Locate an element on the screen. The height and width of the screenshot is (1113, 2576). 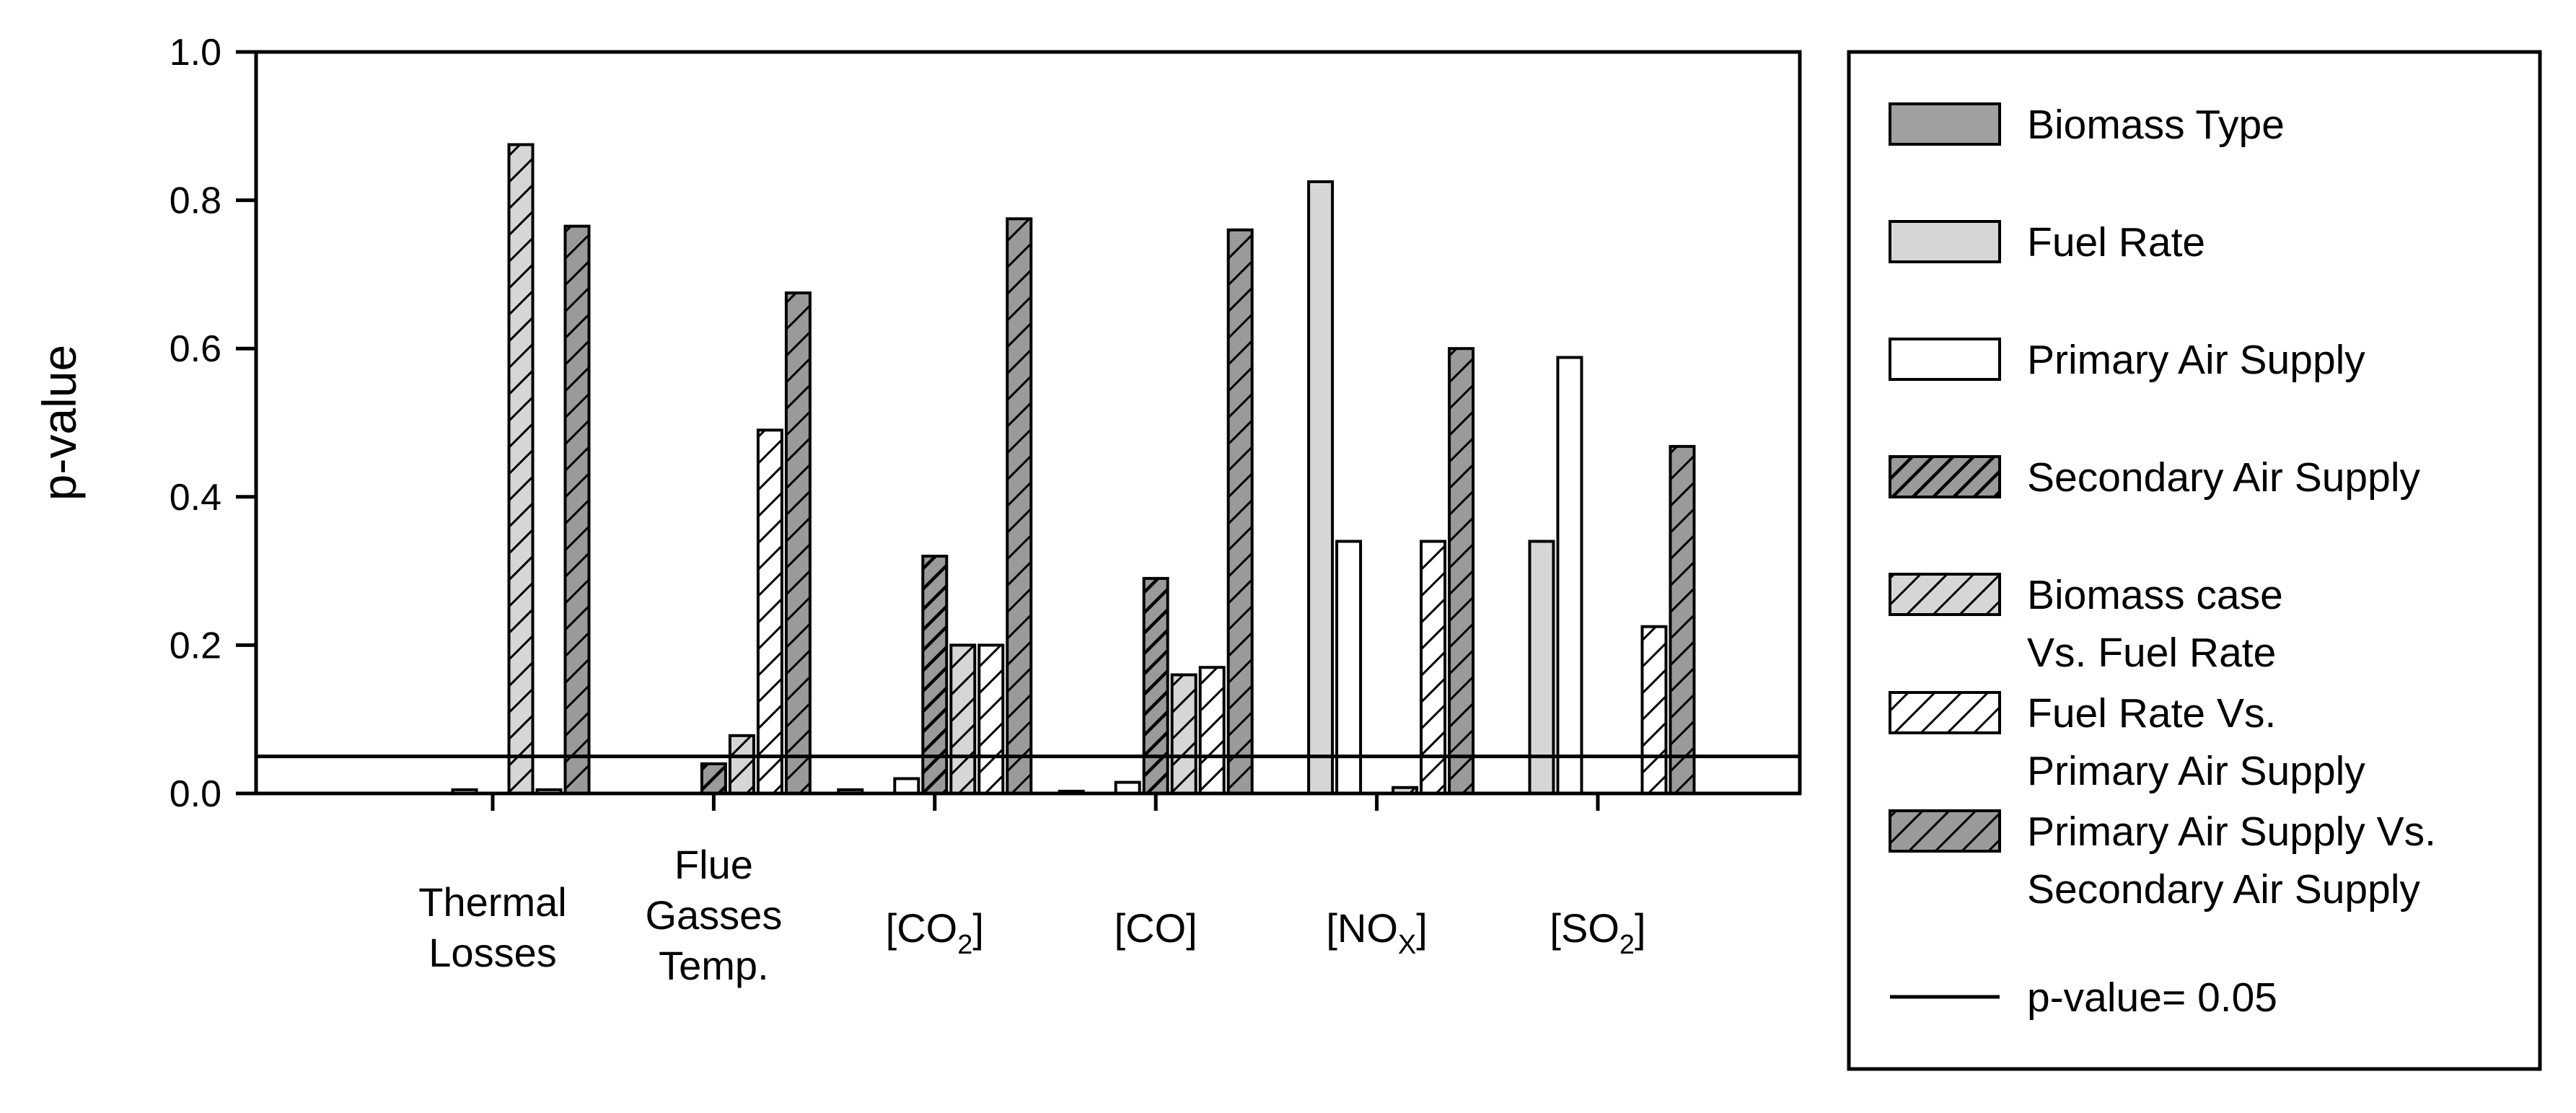
y-axis-title: p-value is located at coordinates (59, 423).